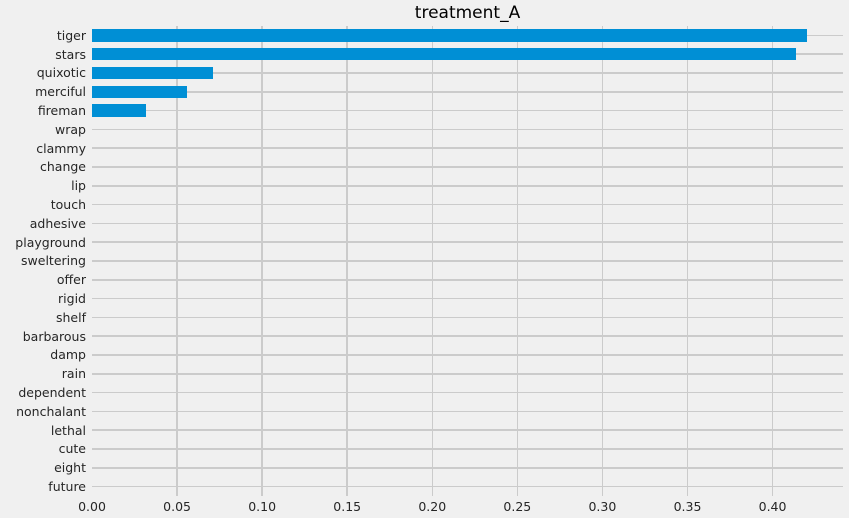 This screenshot has height=518, width=849. What do you see at coordinates (54, 336) in the screenshot?
I see `category-label: barbarous` at bounding box center [54, 336].